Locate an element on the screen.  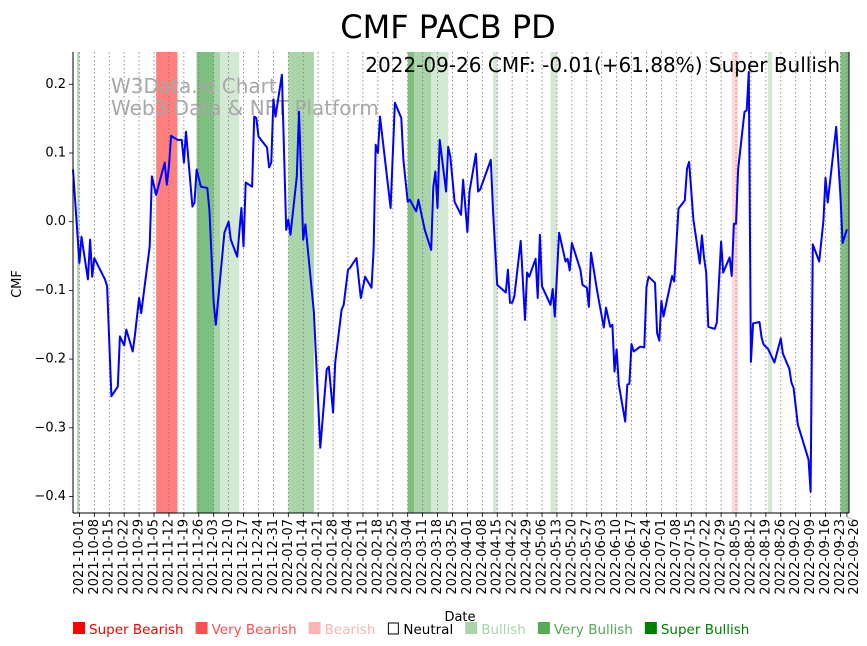
x-tick-label: 2021-10-15 is located at coordinates (109, 557).